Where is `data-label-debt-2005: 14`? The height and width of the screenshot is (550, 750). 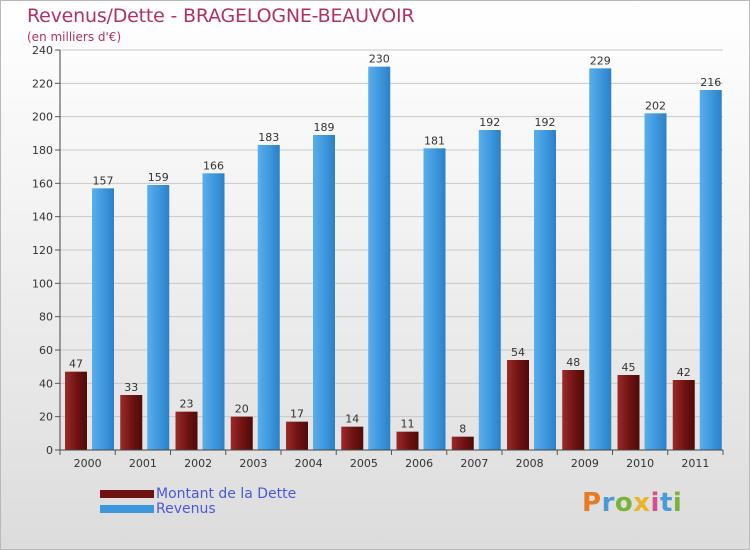
data-label-debt-2005: 14 is located at coordinates (352, 419).